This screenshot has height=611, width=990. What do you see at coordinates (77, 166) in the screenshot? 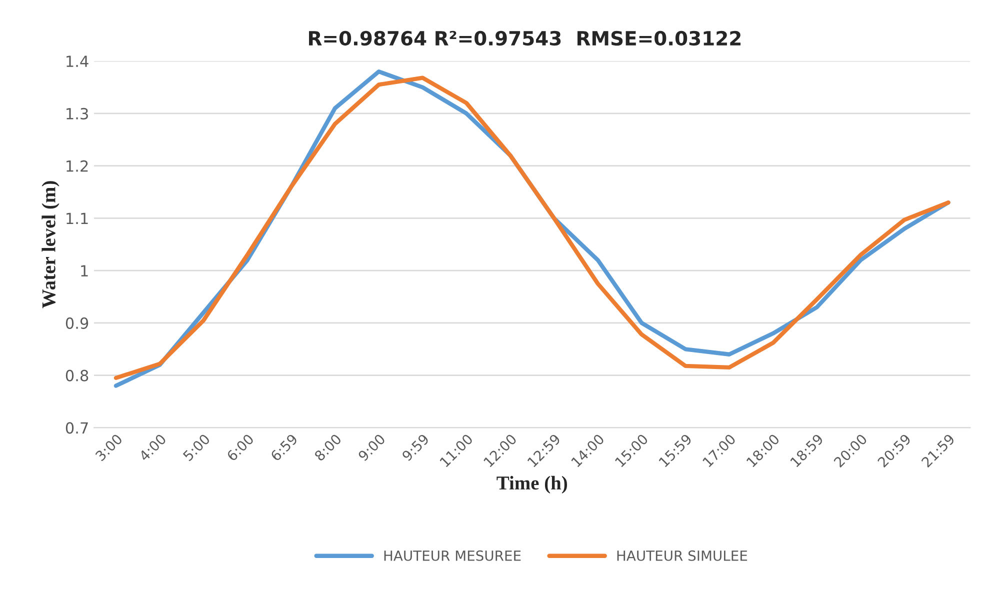
I see `y-tick-label: 1.2` at bounding box center [77, 166].